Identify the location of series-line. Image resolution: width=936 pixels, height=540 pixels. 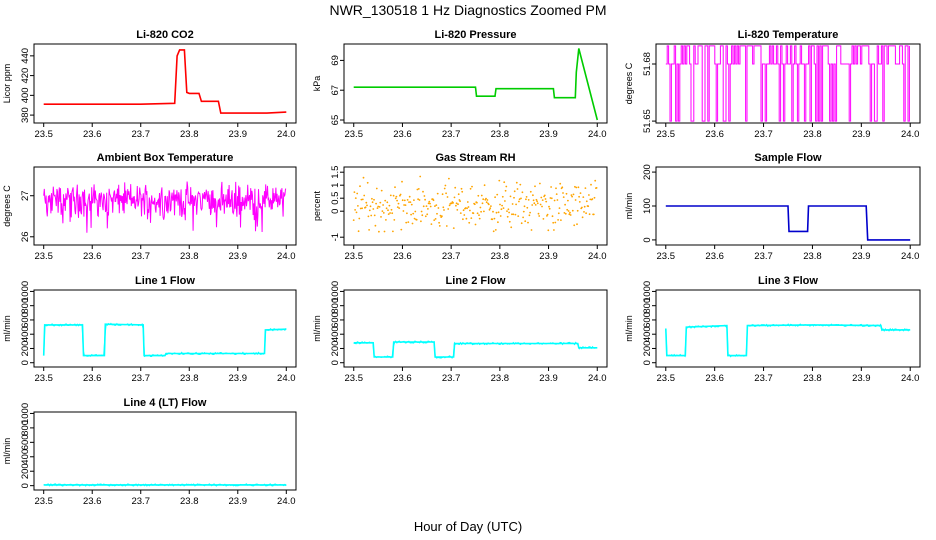
(476, 84).